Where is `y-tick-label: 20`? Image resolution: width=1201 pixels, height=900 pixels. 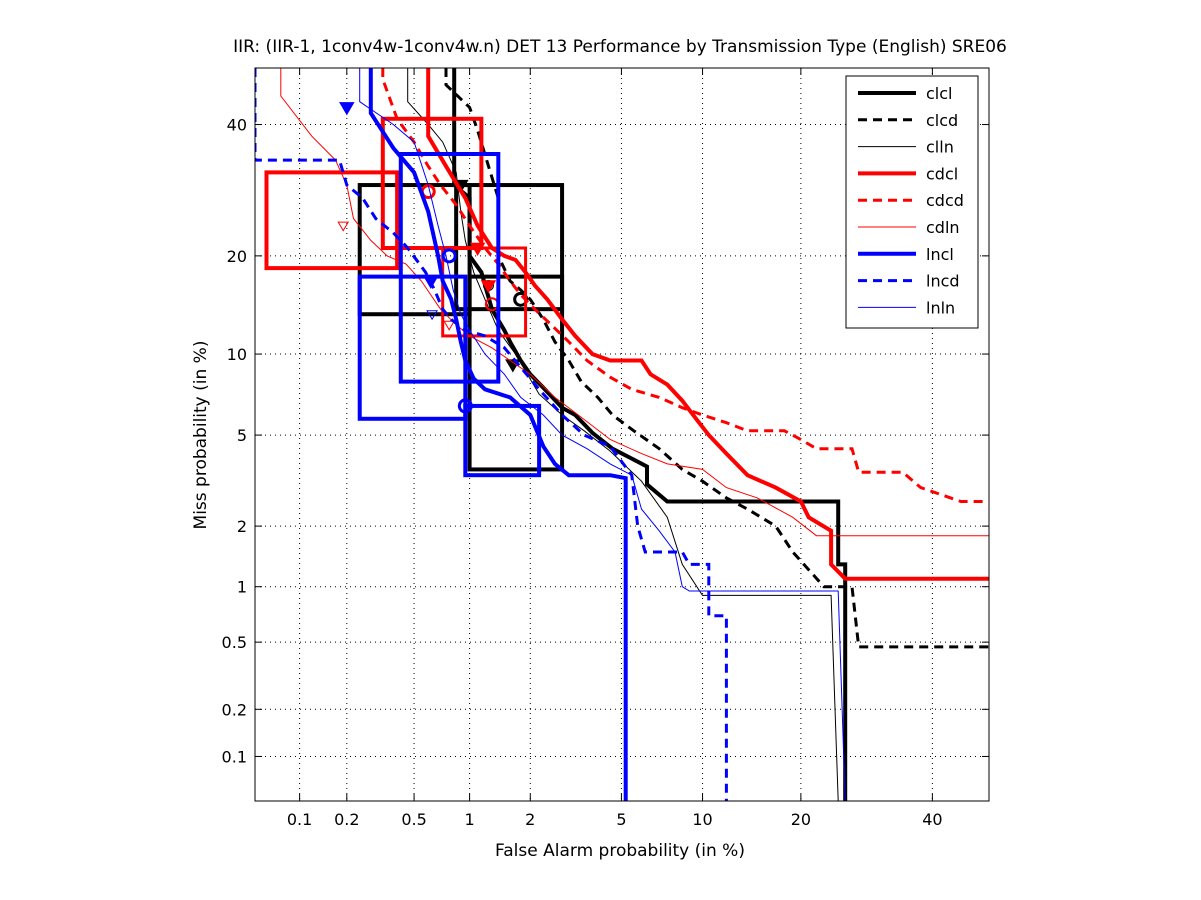 y-tick-label: 20 is located at coordinates (237, 256).